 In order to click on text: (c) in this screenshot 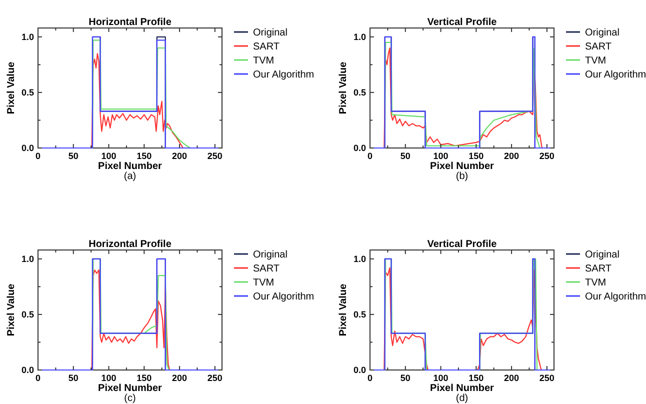, I will do `click(130, 398)`.